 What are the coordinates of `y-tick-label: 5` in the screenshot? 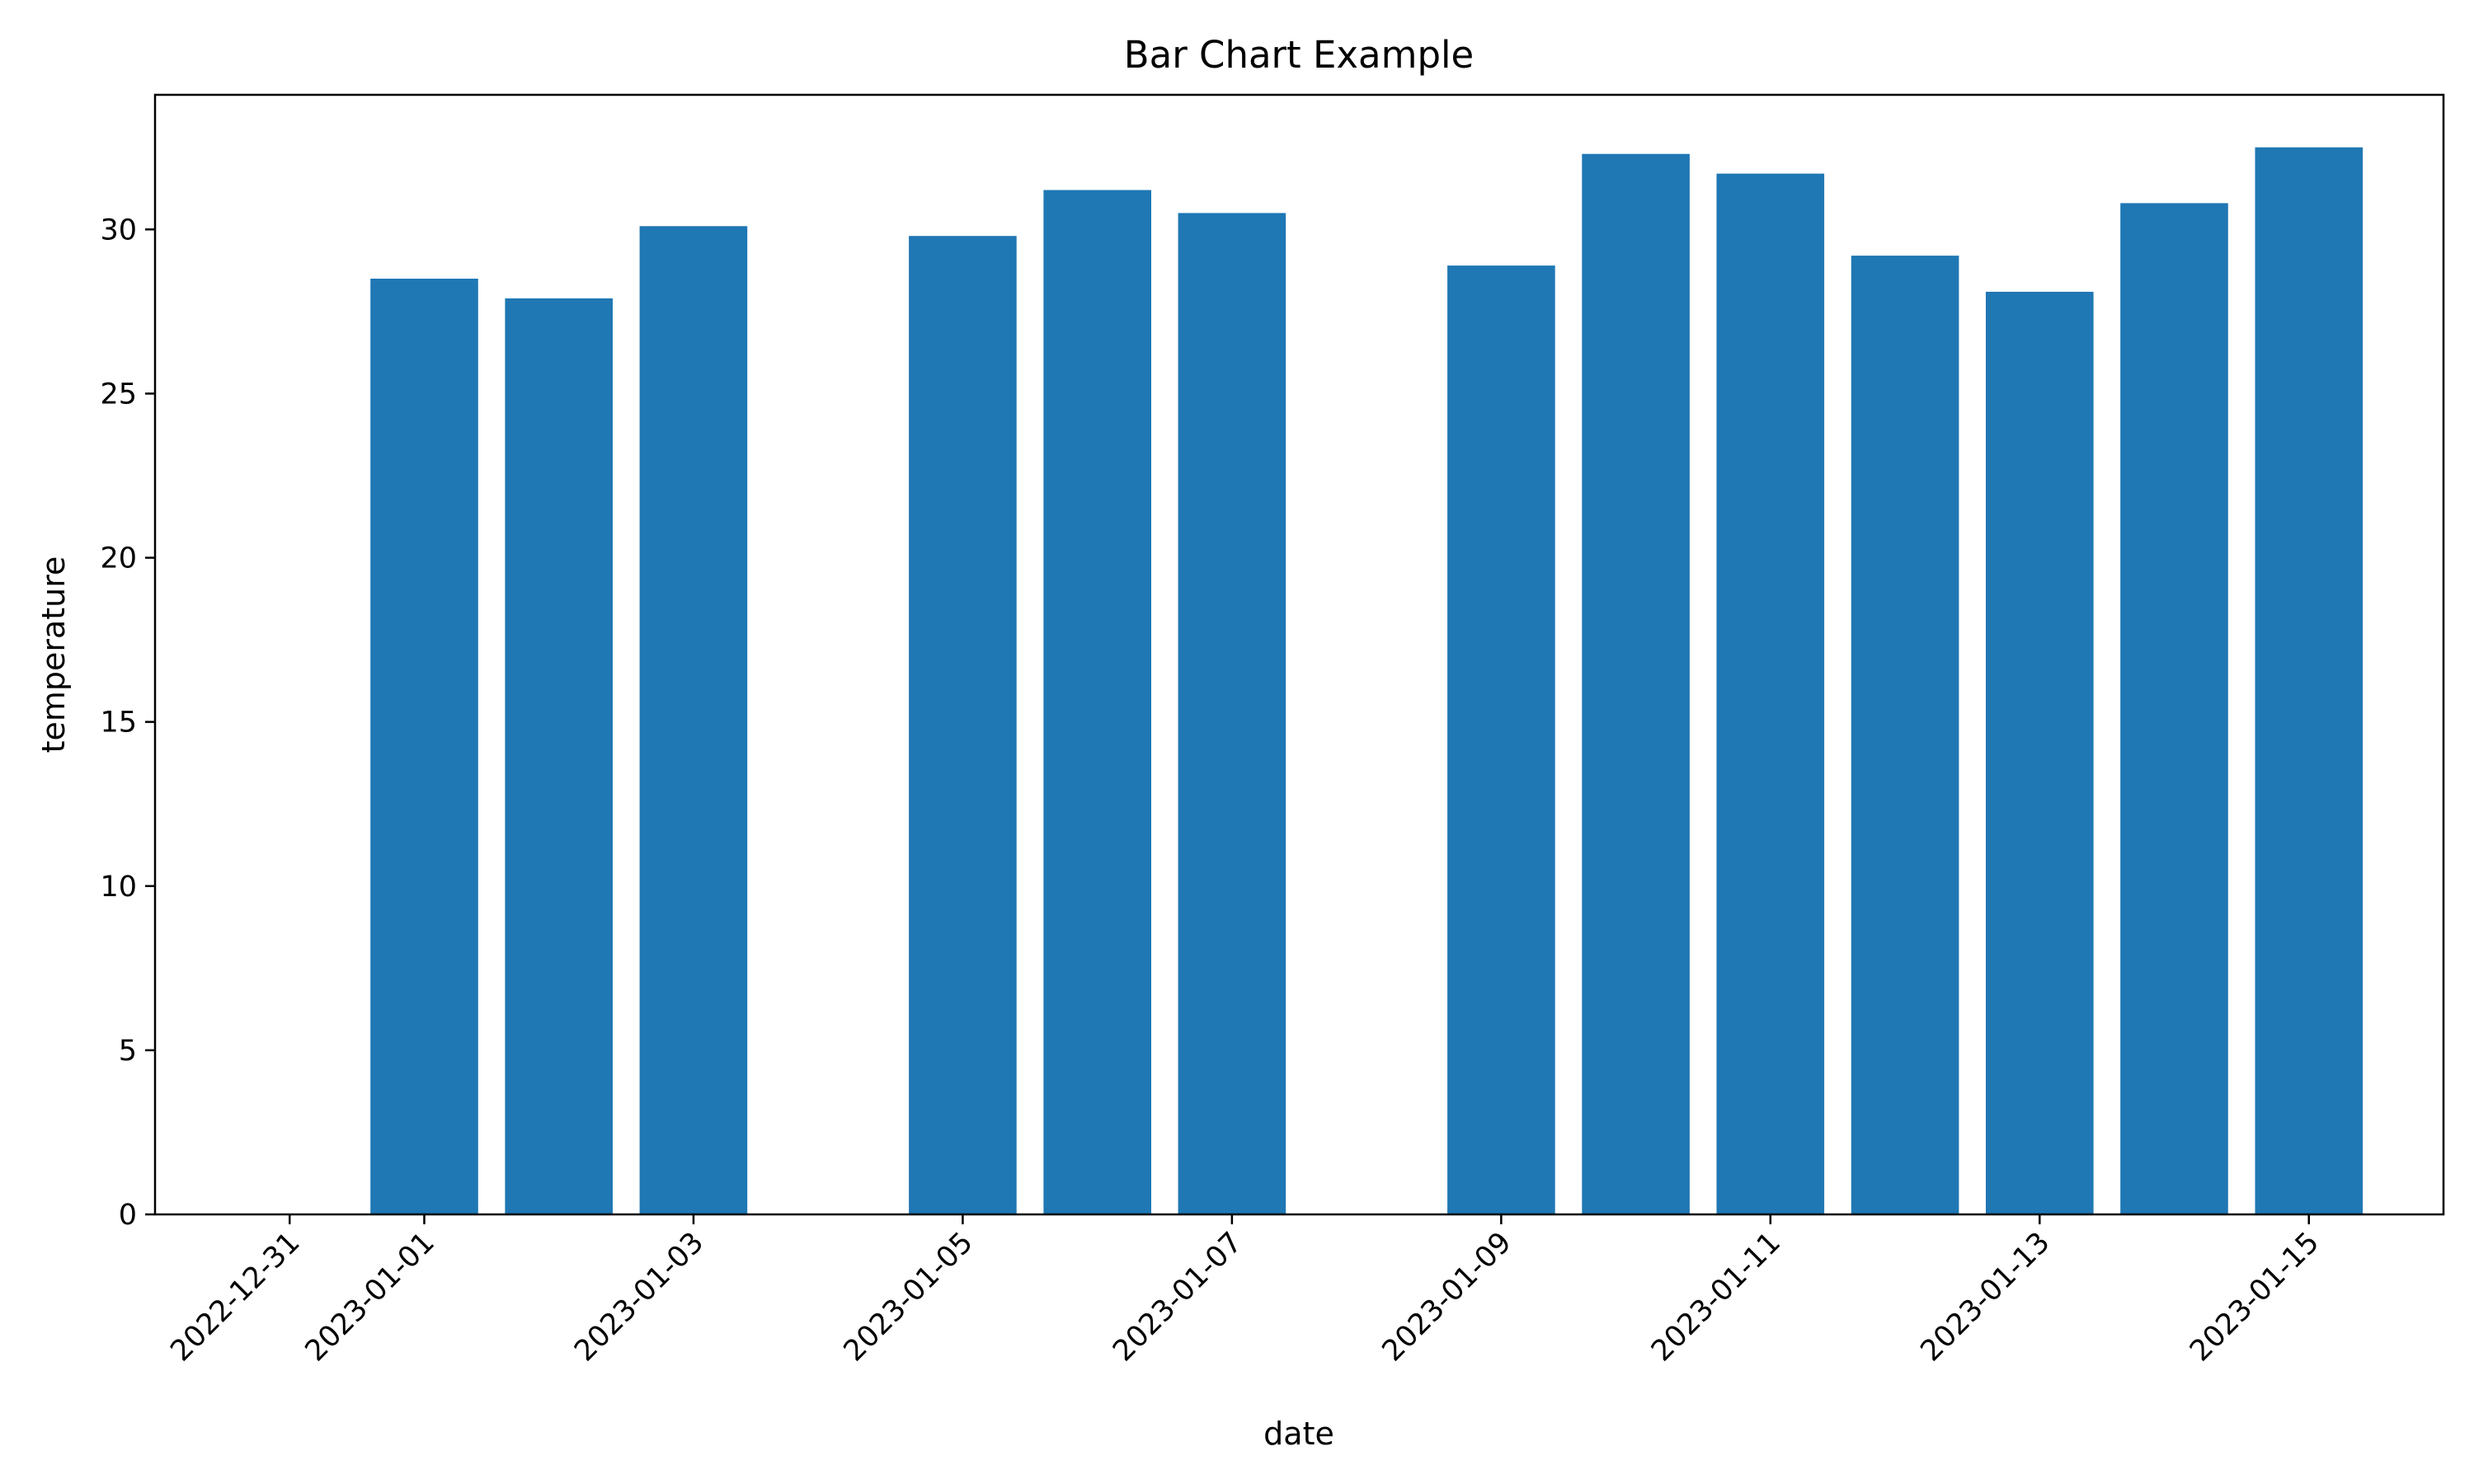 It's located at (128, 1051).